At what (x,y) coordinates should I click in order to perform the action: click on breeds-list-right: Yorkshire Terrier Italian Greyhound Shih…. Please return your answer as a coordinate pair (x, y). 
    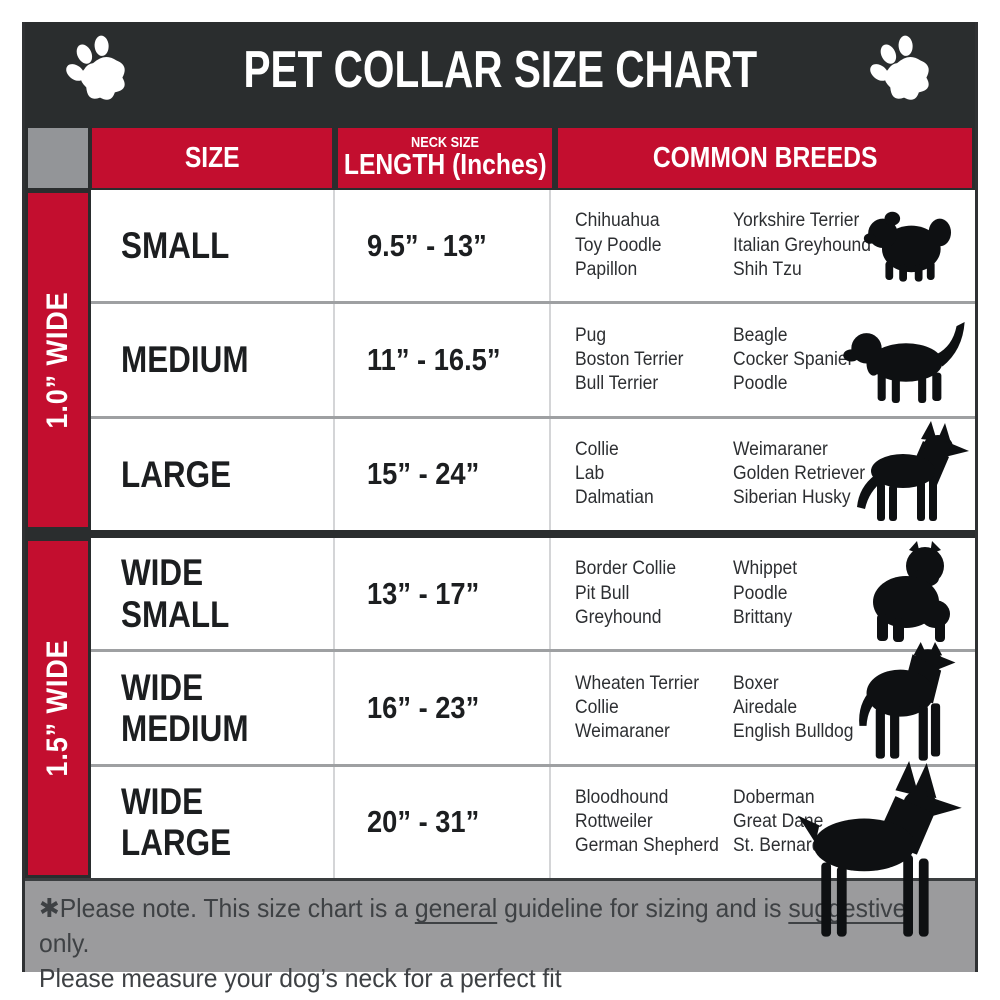
    Looking at the image, I should click on (802, 245).